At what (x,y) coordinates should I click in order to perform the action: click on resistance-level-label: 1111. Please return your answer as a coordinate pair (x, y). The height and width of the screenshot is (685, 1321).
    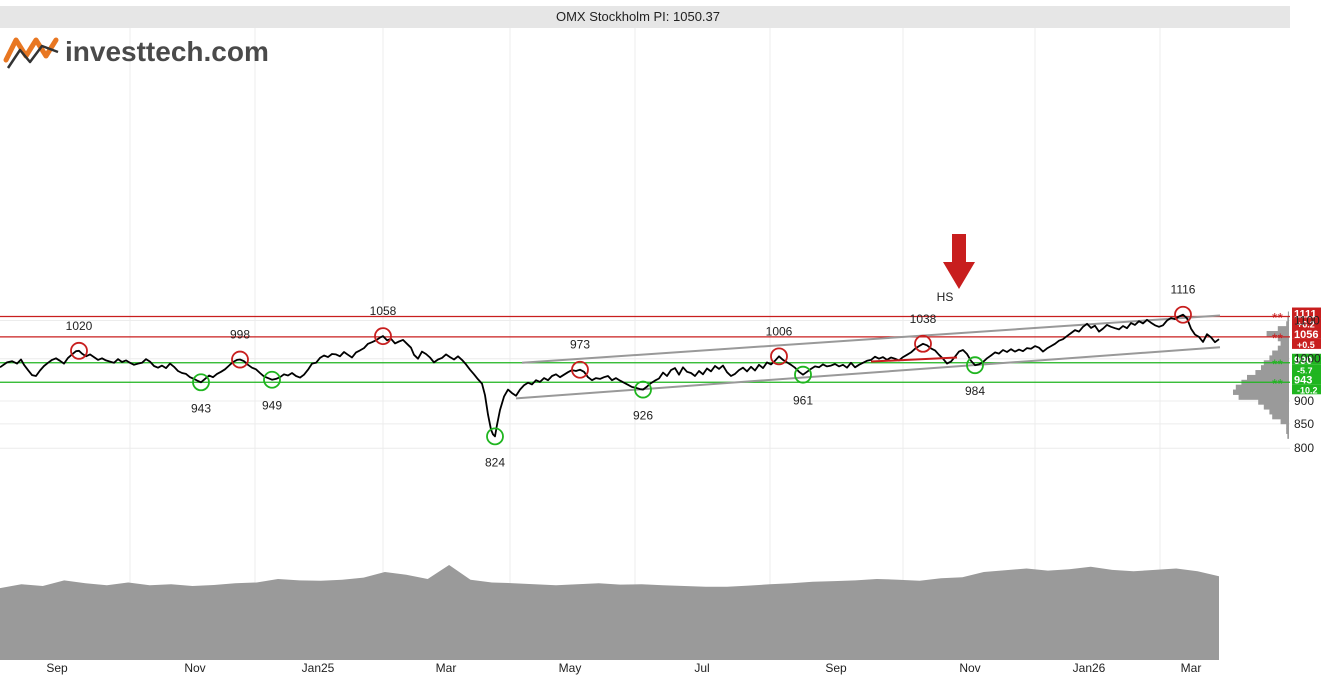
    Looking at the image, I should click on (1305, 315).